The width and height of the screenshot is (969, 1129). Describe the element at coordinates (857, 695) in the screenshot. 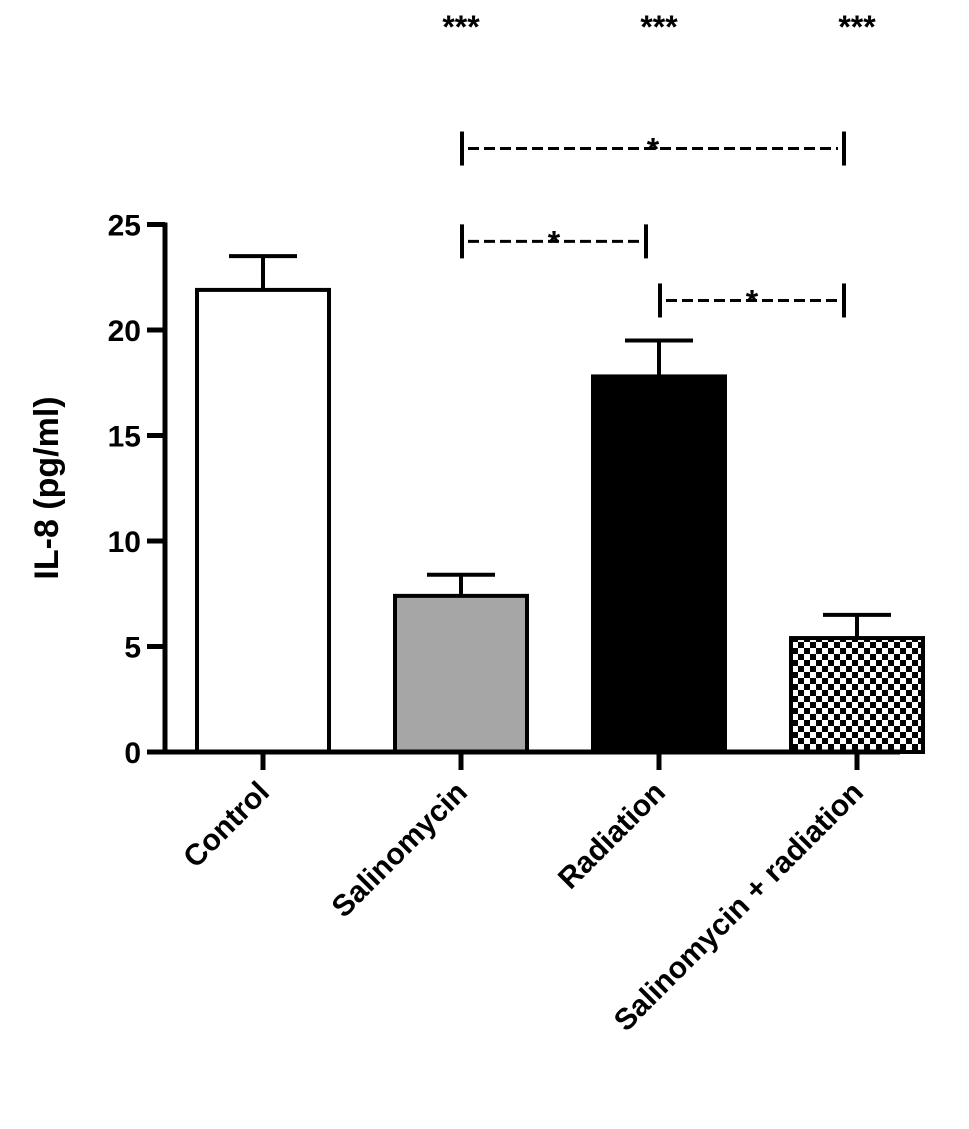

I see `bar-salinomycin-radiation` at that location.